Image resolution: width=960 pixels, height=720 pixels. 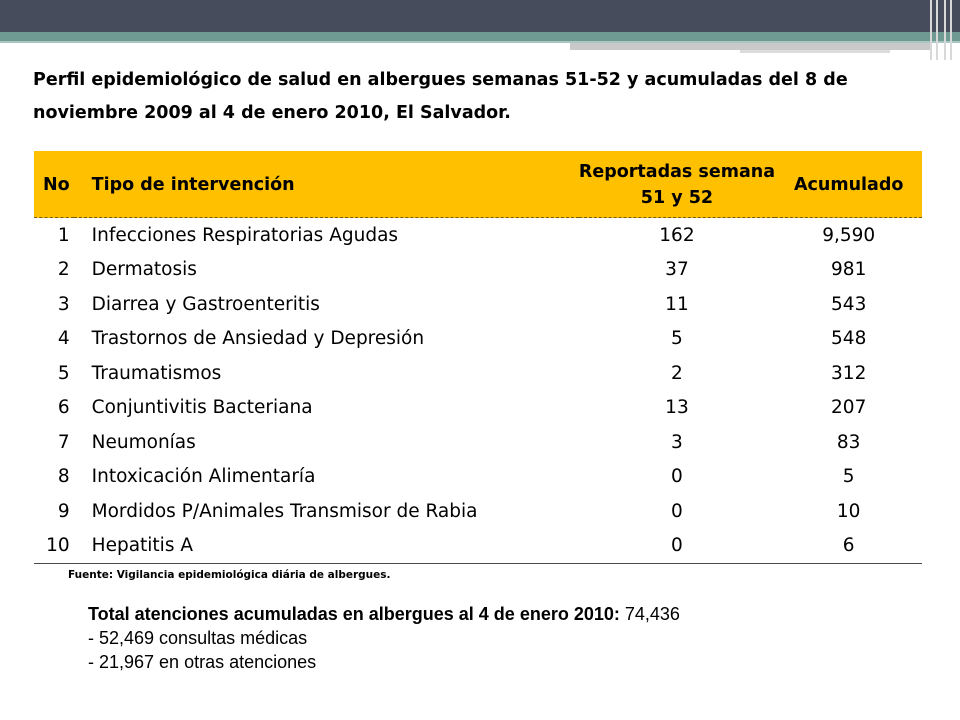 I want to click on cell-acumulado: 207, so click(x=849, y=408).